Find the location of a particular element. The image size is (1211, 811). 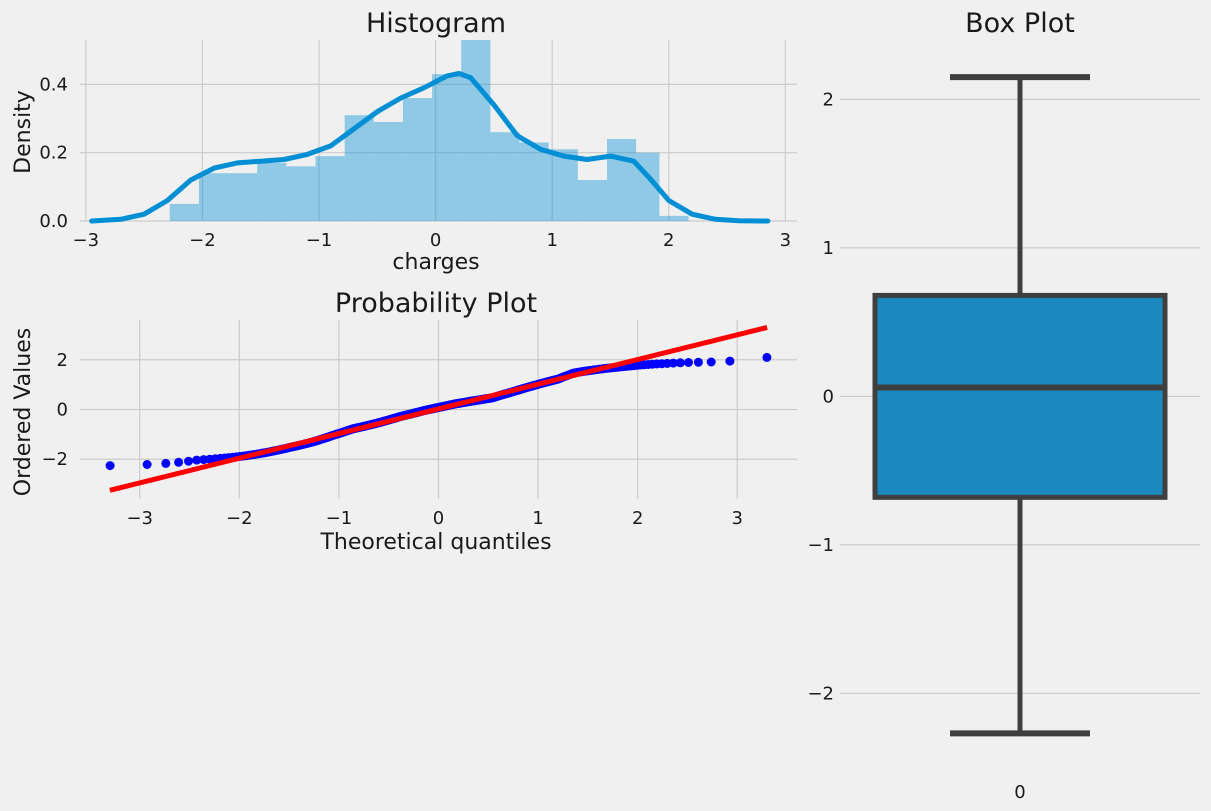

probability-plot-y-label: Ordered Values is located at coordinates (23, 412).